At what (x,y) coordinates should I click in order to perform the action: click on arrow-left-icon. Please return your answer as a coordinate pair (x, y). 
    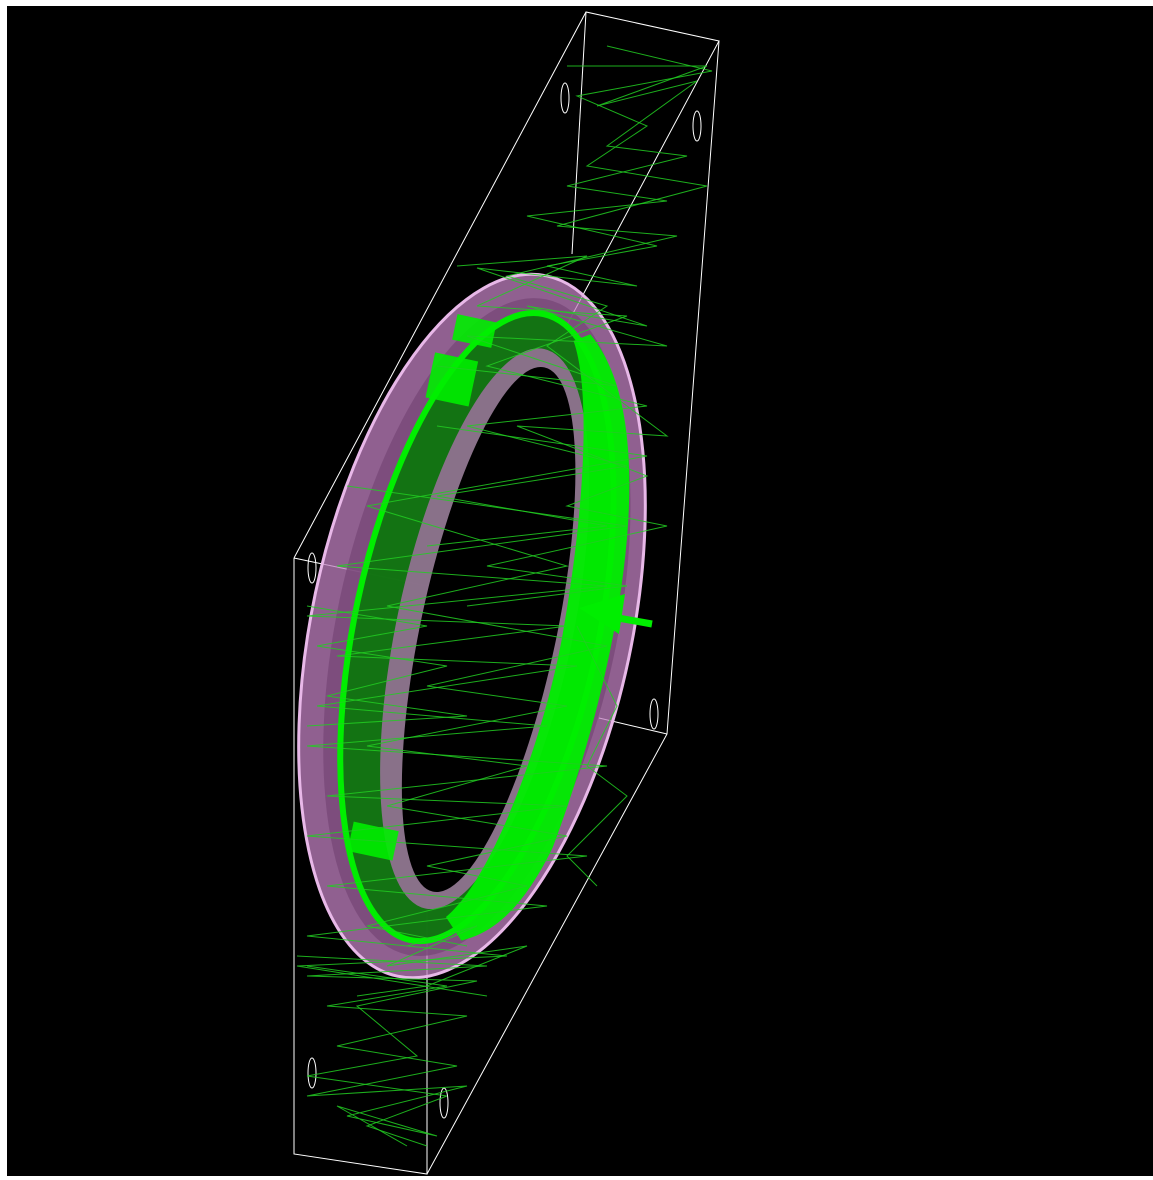
    Looking at the image, I should click on (616, 614).